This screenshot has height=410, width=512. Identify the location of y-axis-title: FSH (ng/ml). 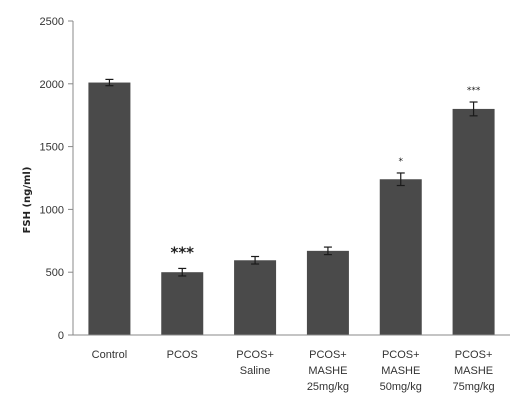
(27, 200).